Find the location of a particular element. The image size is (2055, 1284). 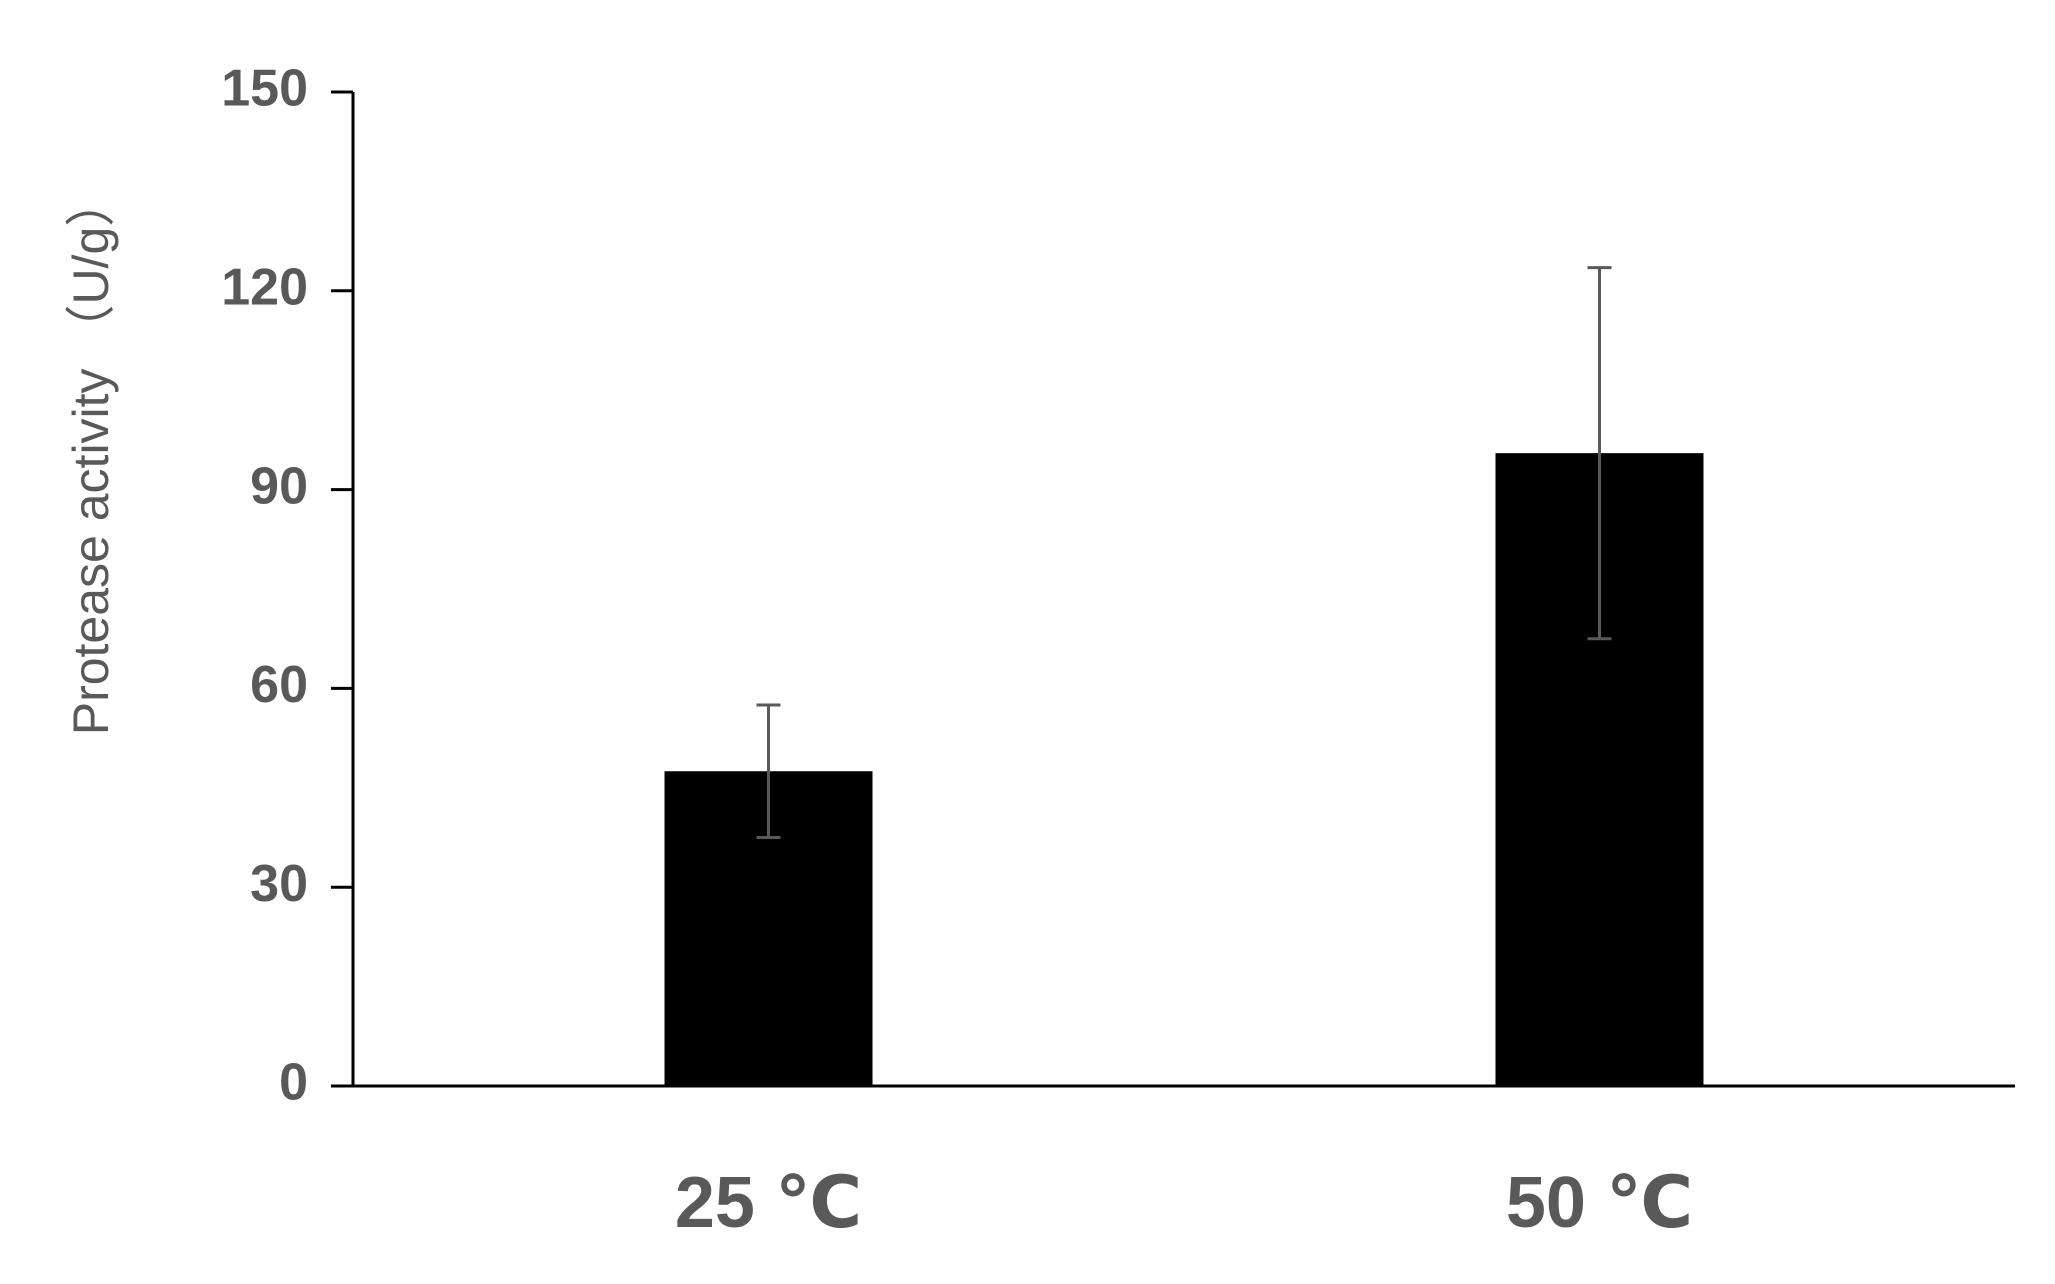

y-tick-label: 0 is located at coordinates (293, 1083).